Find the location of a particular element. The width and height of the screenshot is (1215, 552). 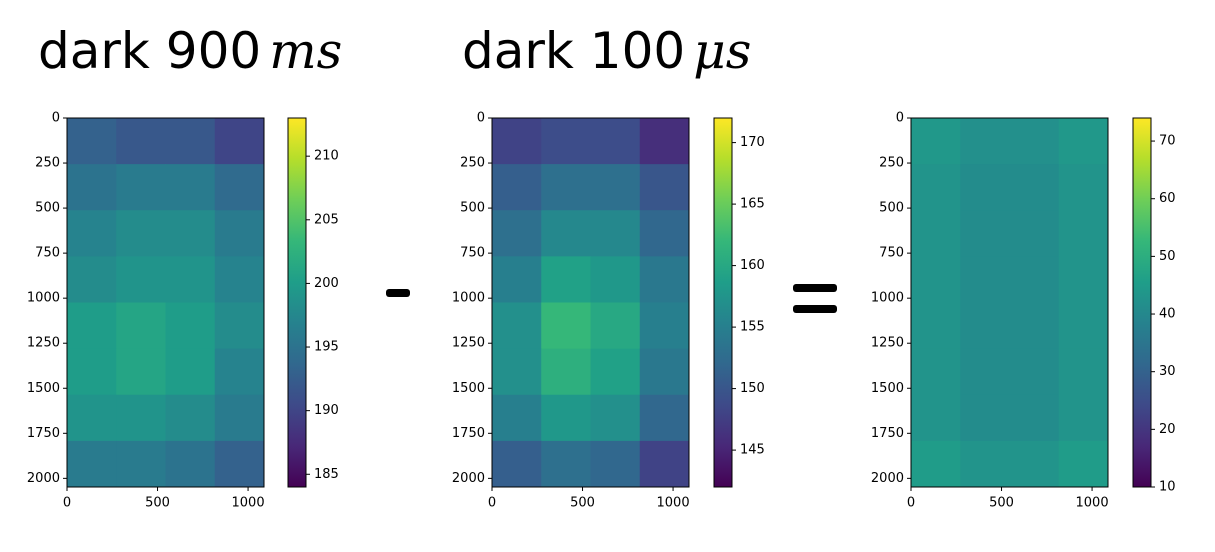

colorbar-tick-label: 165 is located at coordinates (752, 204).